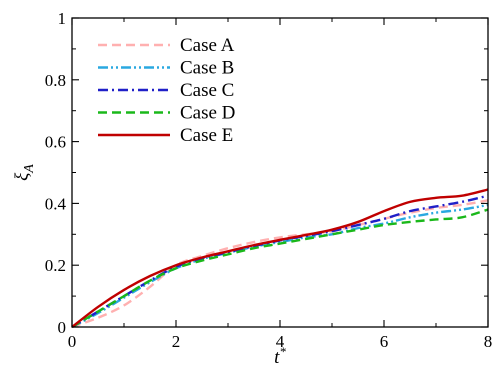  I want to click on y-tick-label: 0.2, so click(55, 265).